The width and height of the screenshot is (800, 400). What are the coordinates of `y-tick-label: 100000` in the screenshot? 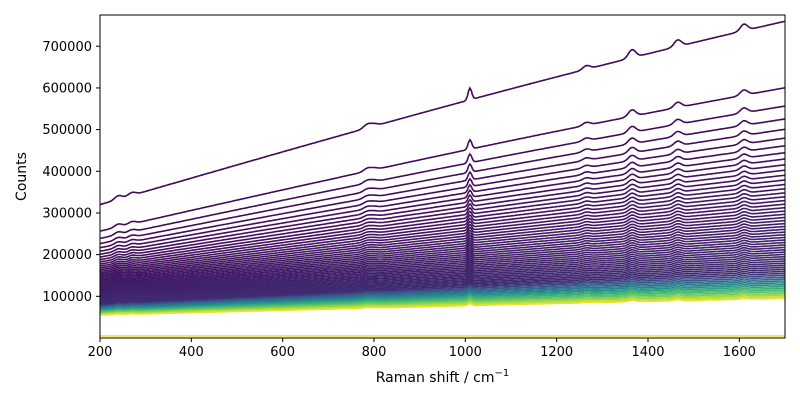 It's located at (67, 297).